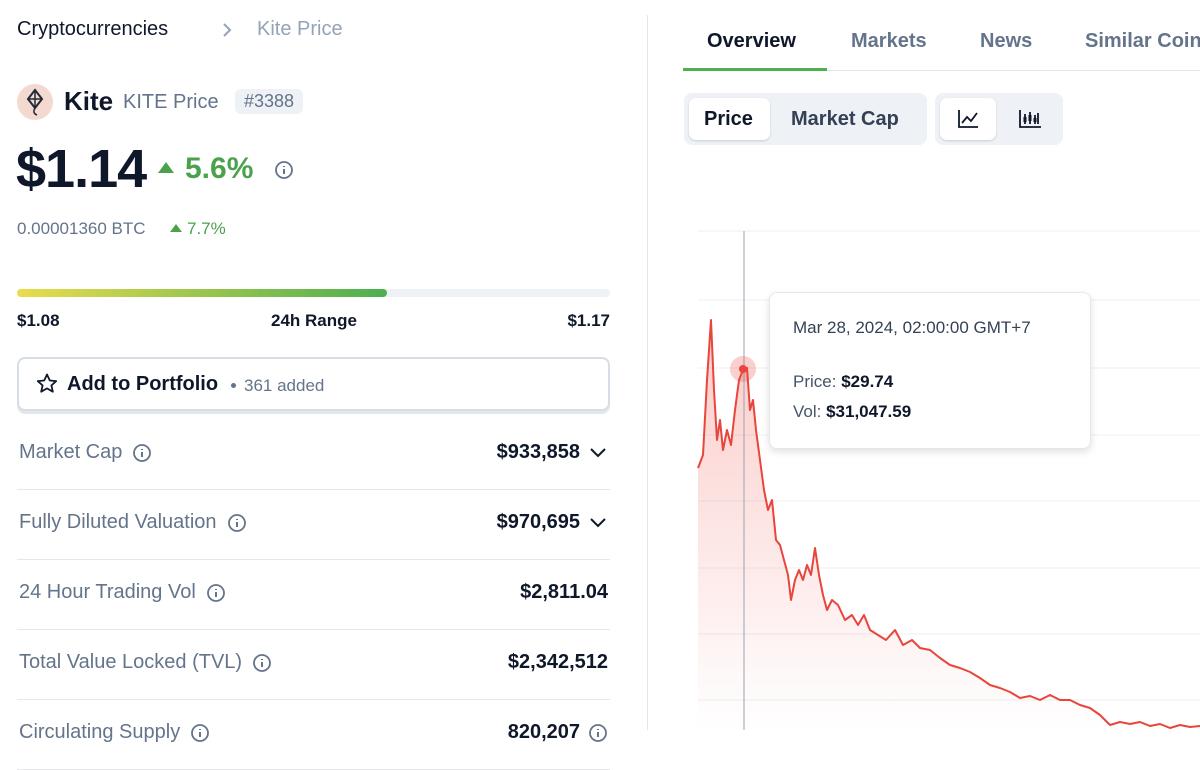  I want to click on tooltip-vol-row: Vol: $31,047.59, so click(852, 412).